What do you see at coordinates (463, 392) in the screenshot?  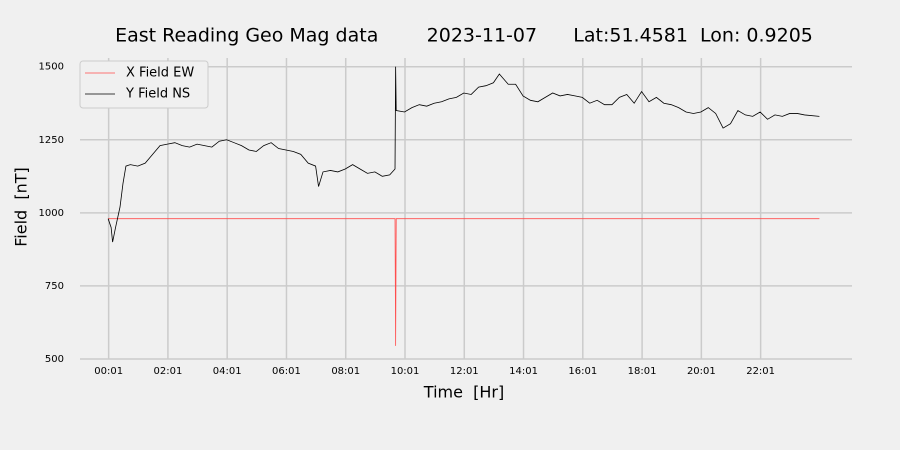 I see `x-axis-label: Time [Hr]` at bounding box center [463, 392].